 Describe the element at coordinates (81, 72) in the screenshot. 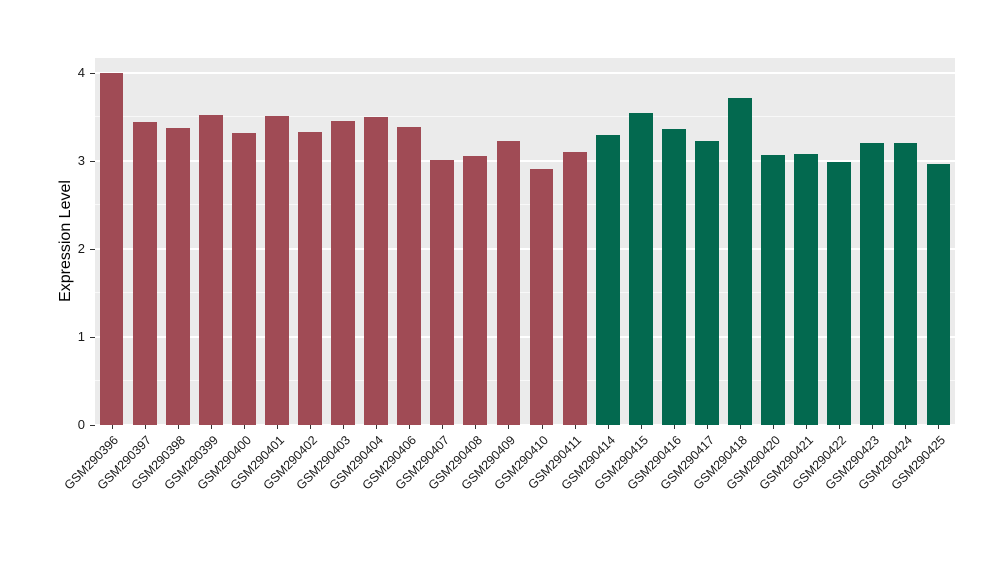

I see `y-tick-label: 4` at that location.